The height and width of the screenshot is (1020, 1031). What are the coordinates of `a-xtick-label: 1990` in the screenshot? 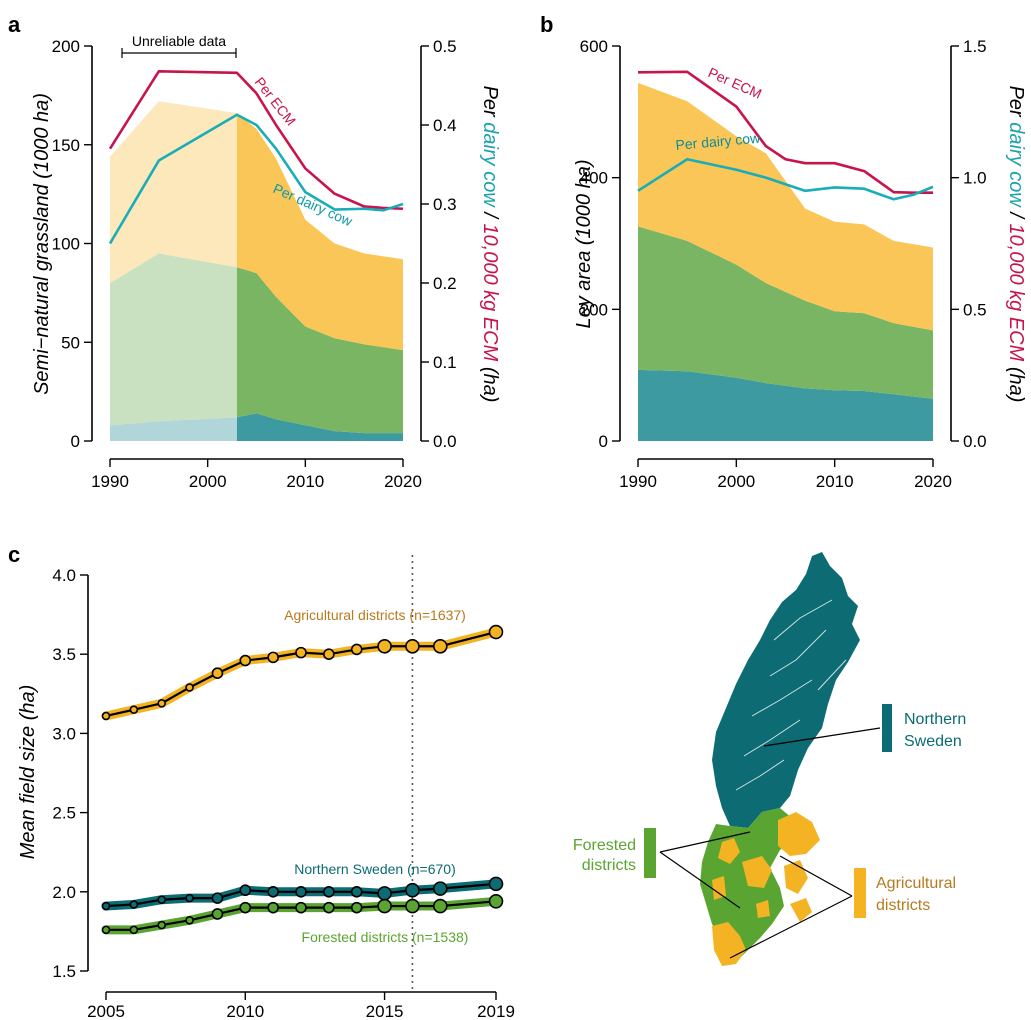 It's located at (110, 481).